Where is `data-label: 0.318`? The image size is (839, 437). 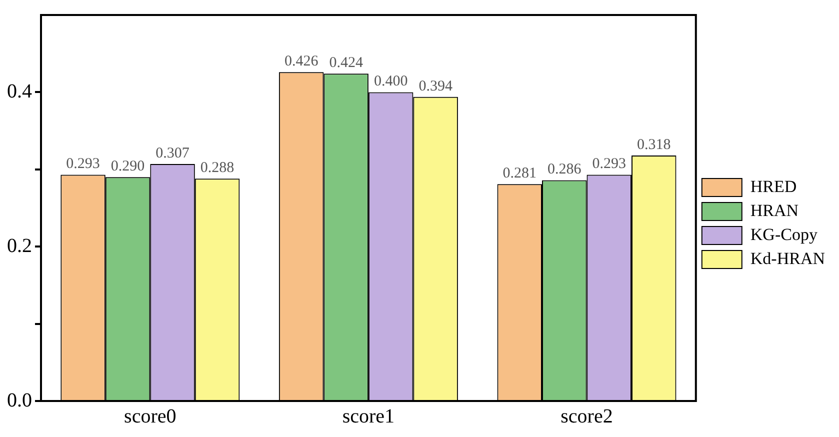 data-label: 0.318 is located at coordinates (653, 144).